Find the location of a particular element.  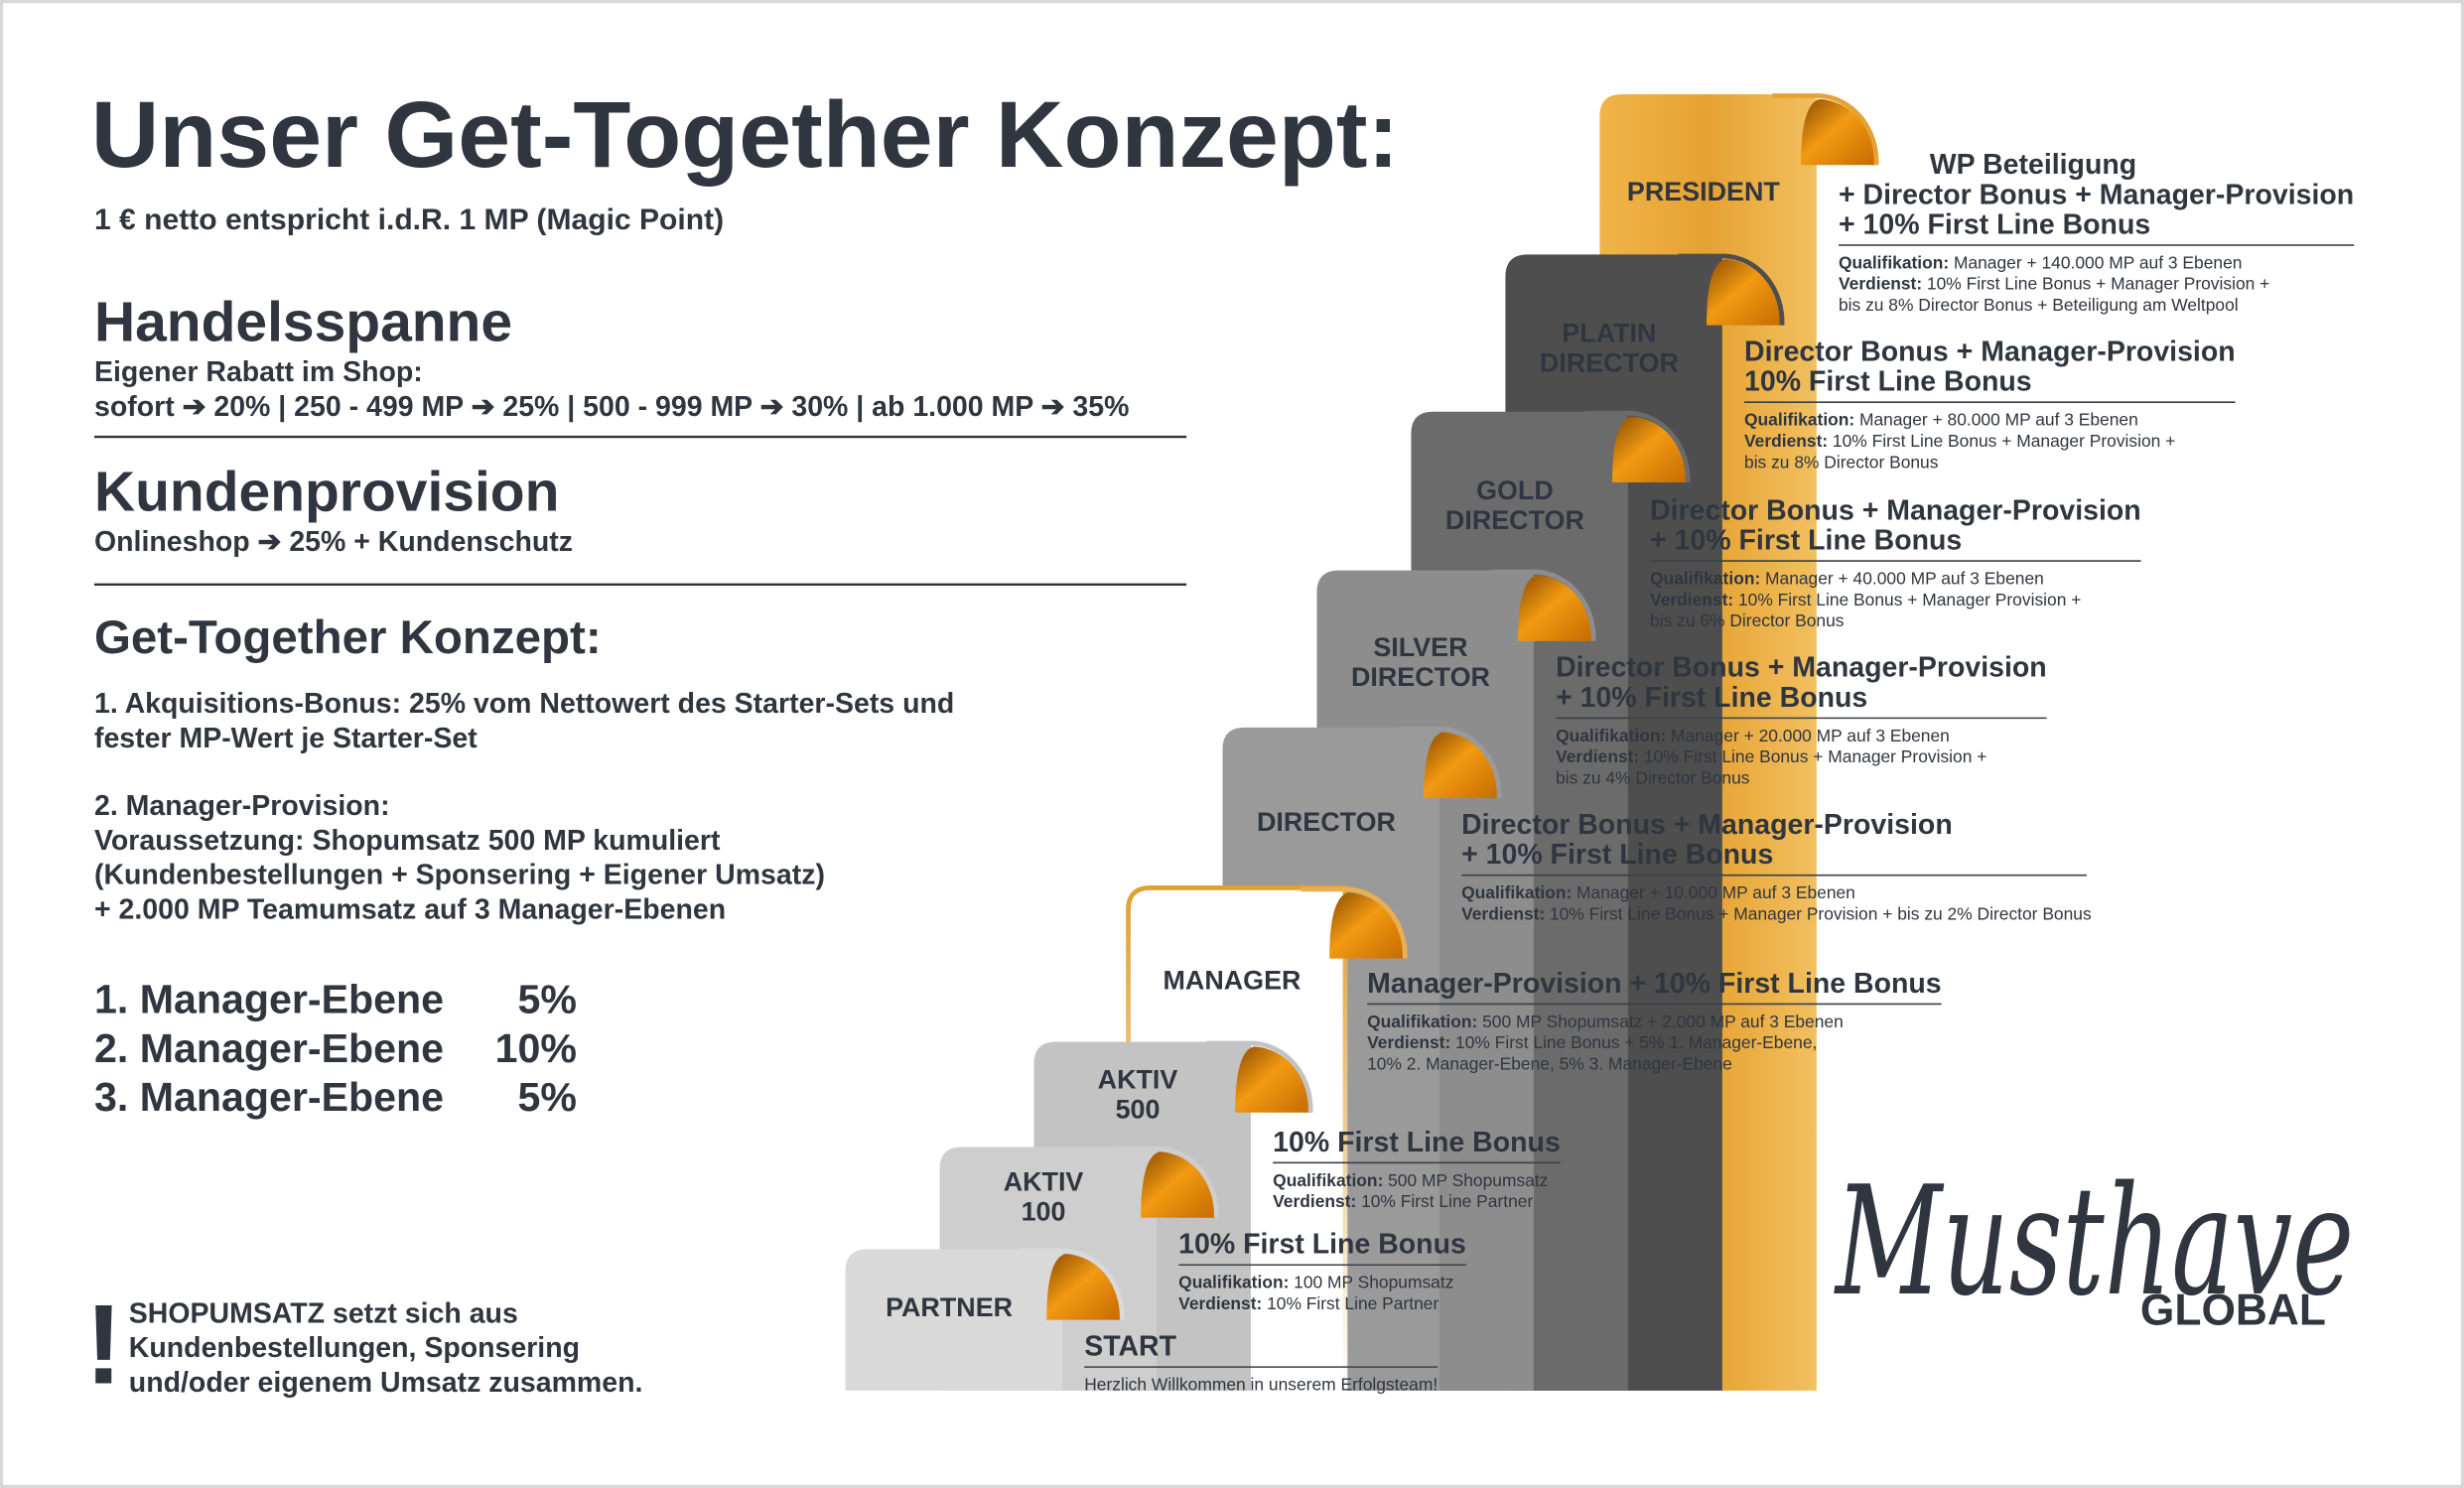

step-label: 100 is located at coordinates (1044, 1211).